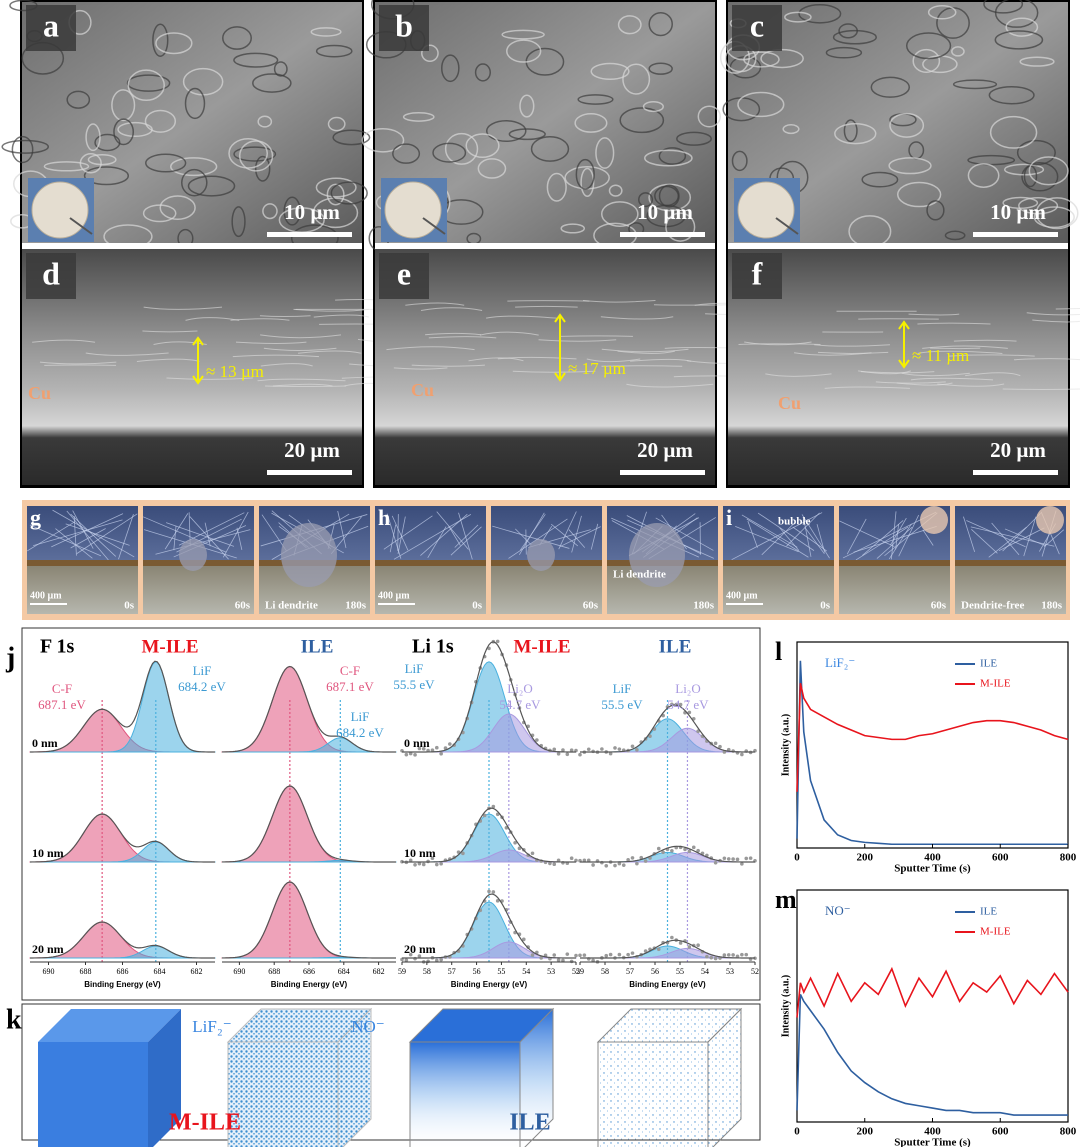  Describe the element at coordinates (384, 517) in the screenshot. I see `label: h` at that location.